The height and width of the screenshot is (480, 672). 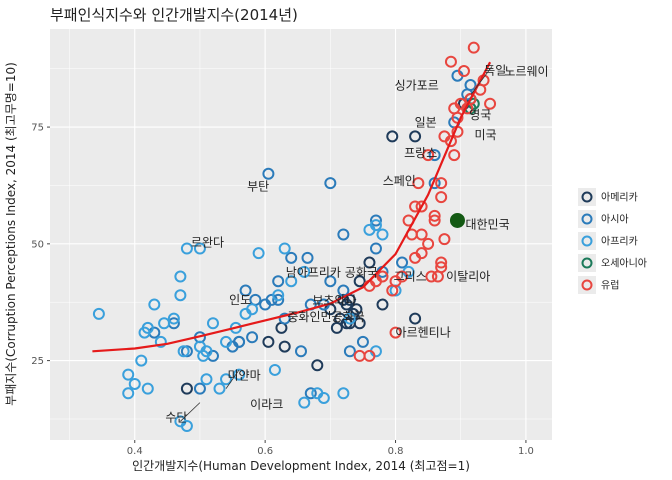 What do you see at coordinates (487, 224) in the screenshot?
I see `annotation-label: 대한민국` at bounding box center [487, 224].